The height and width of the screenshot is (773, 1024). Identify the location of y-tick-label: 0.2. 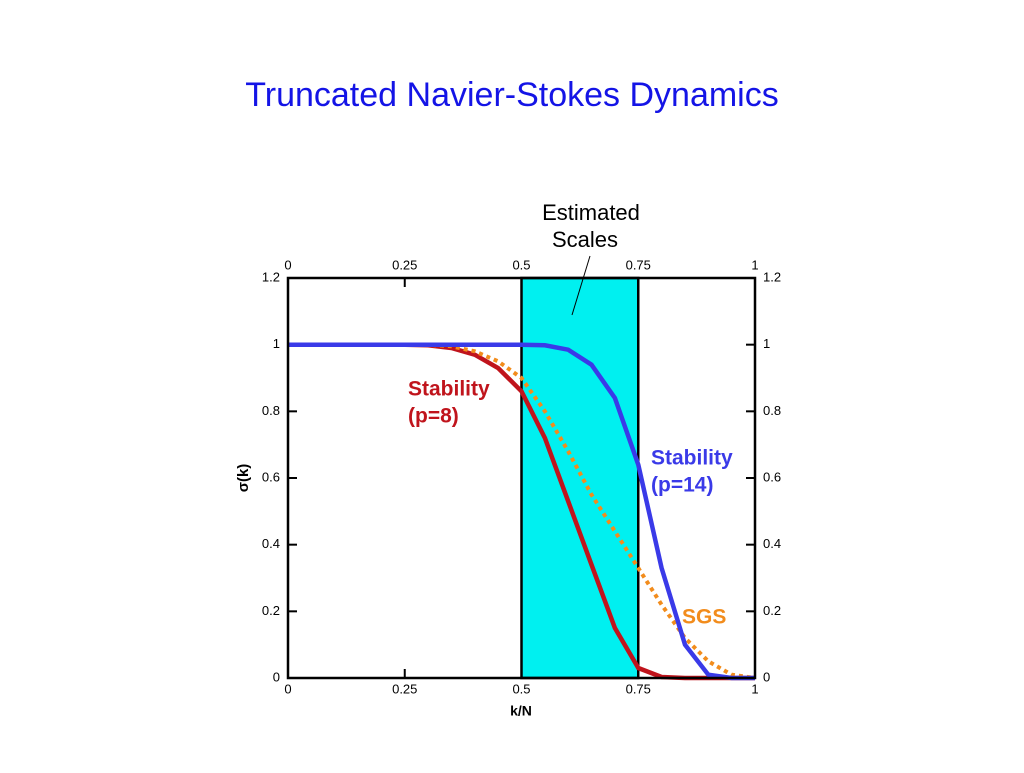
(271, 610).